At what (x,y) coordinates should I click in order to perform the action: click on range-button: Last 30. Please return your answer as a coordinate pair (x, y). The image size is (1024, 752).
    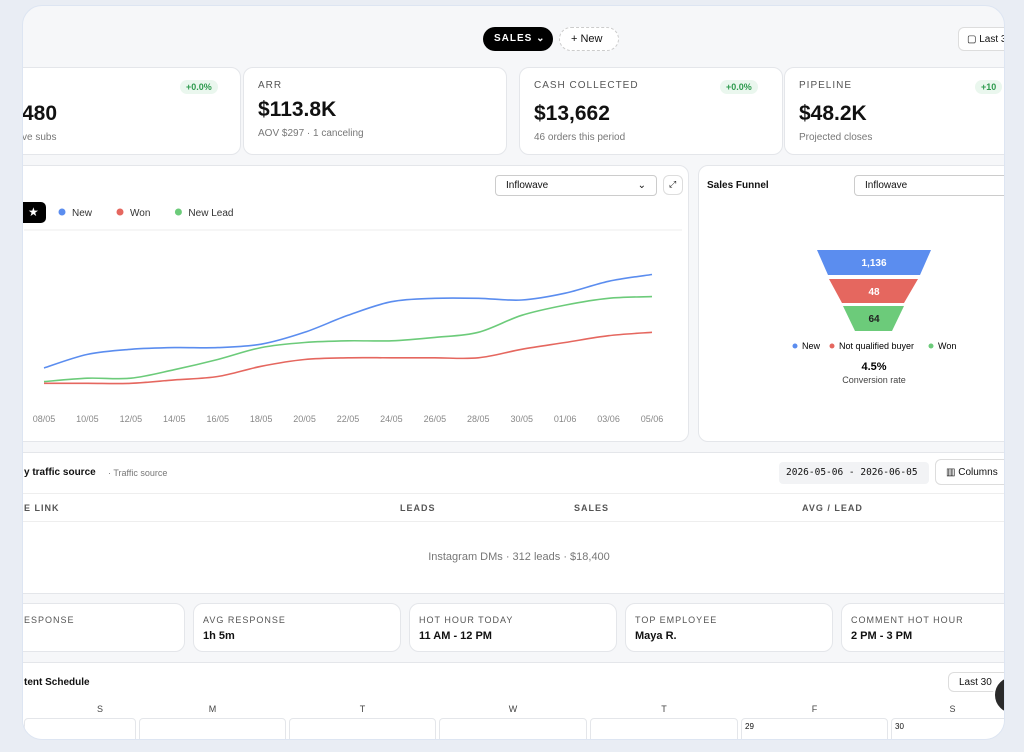
    Looking at the image, I should click on (976, 682).